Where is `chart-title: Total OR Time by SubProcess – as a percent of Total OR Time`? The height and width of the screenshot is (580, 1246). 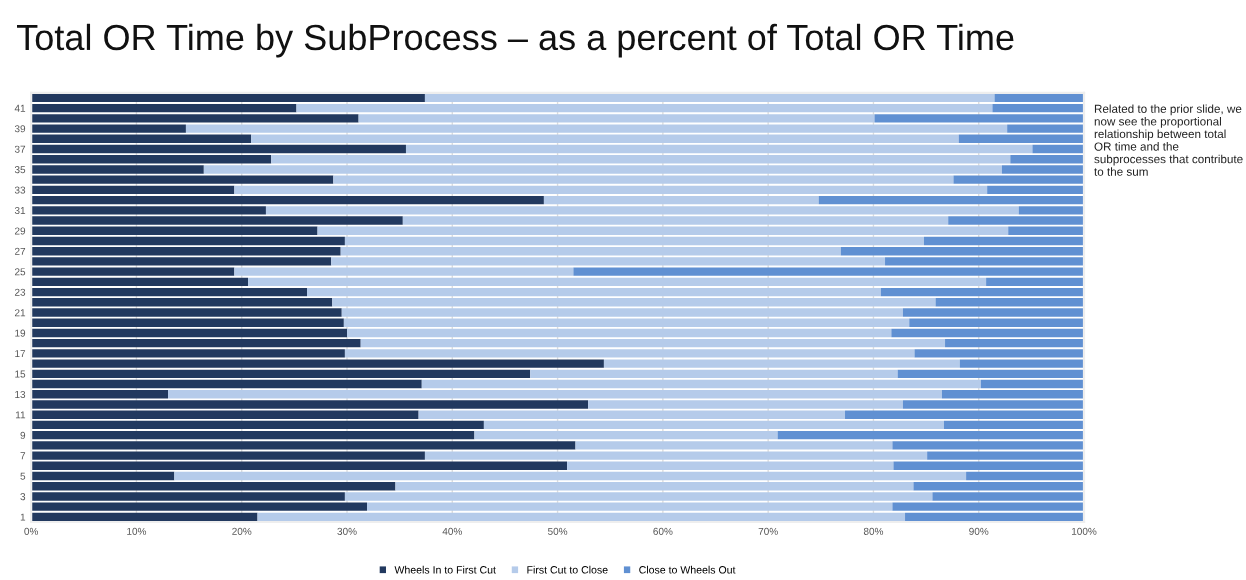
chart-title: Total OR Time by SubProcess – as a percent of Total OR Time is located at coordinates (515, 40).